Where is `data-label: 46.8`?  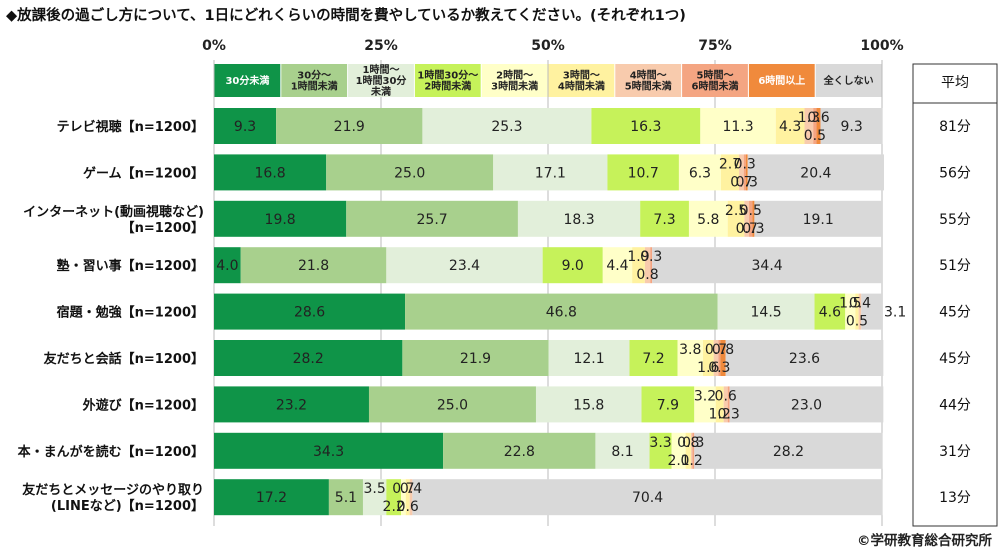 data-label: 46.8 is located at coordinates (561, 313).